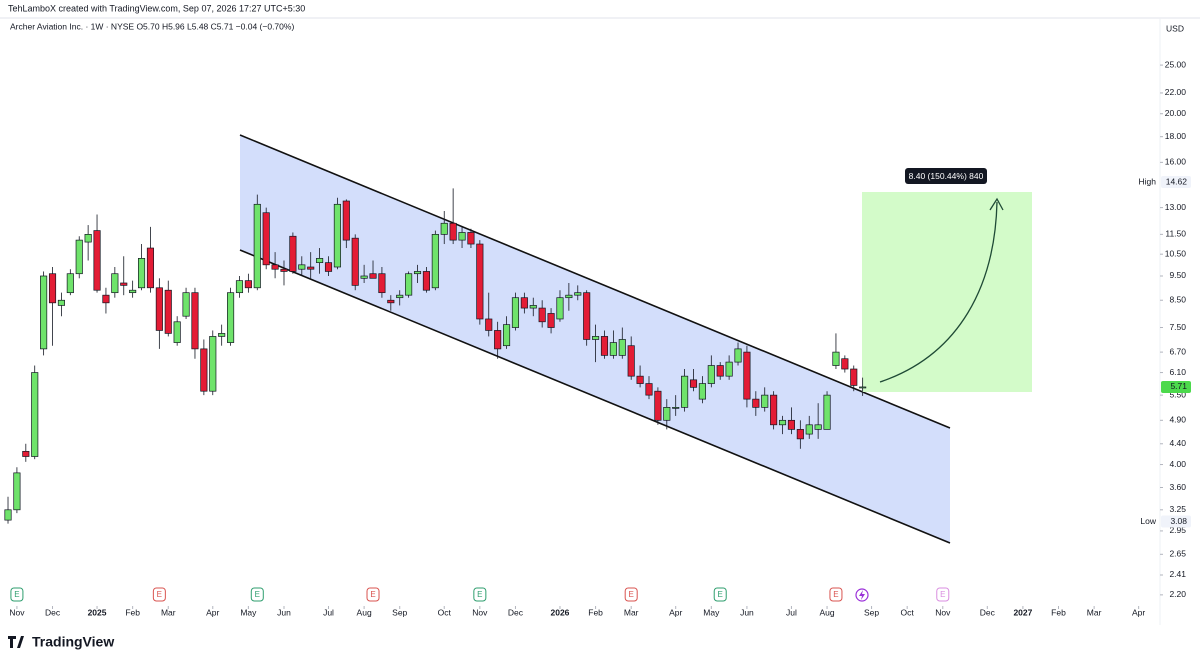 The height and width of the screenshot is (662, 1200). What do you see at coordinates (1176, 386) in the screenshot?
I see `last-price-box` at bounding box center [1176, 386].